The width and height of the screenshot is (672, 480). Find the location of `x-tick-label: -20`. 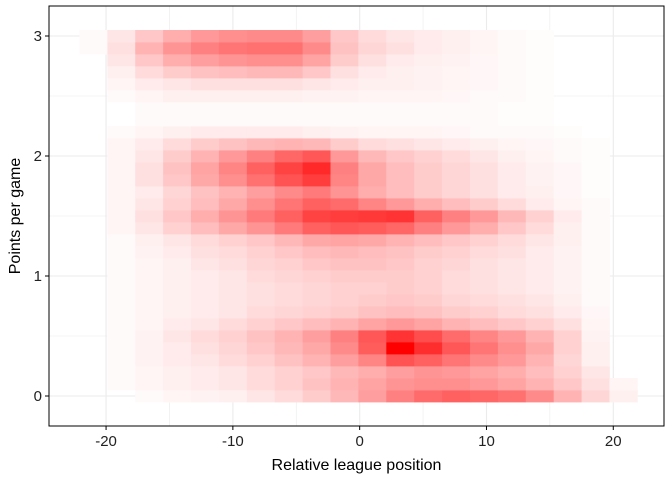

x-tick-label: -20 is located at coordinates (106, 441).